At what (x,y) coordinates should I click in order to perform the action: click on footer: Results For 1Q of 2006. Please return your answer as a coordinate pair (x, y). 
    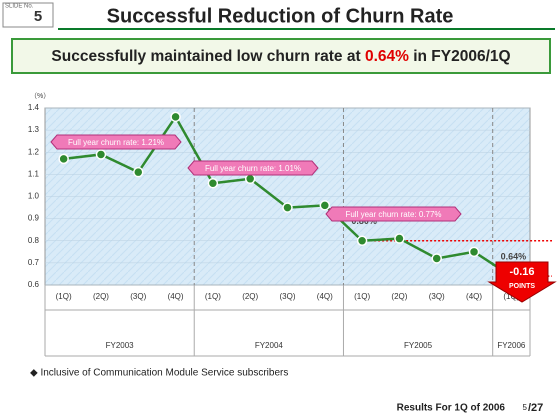
    Looking at the image, I should click on (451, 408).